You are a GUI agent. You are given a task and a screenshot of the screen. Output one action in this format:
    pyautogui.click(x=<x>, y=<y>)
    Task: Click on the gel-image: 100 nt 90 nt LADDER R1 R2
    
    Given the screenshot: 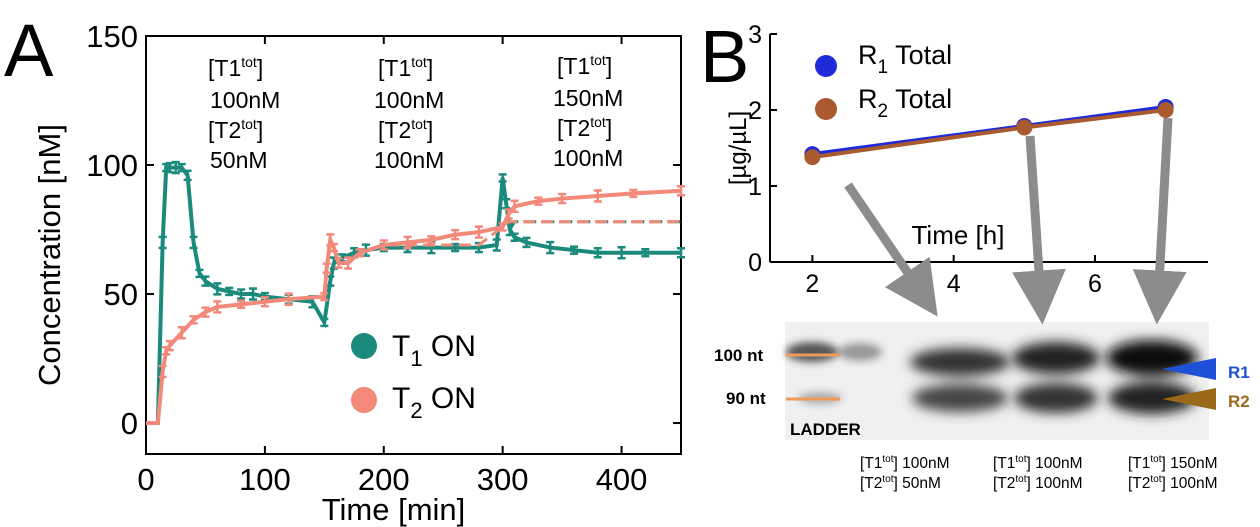 What is the action you would take?
    pyautogui.click(x=982, y=381)
    